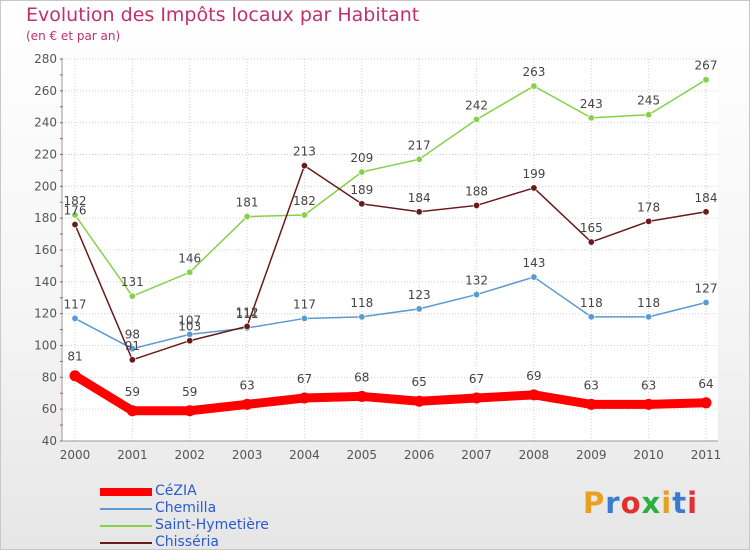  I want to click on series-line-chemilla, so click(390, 313).